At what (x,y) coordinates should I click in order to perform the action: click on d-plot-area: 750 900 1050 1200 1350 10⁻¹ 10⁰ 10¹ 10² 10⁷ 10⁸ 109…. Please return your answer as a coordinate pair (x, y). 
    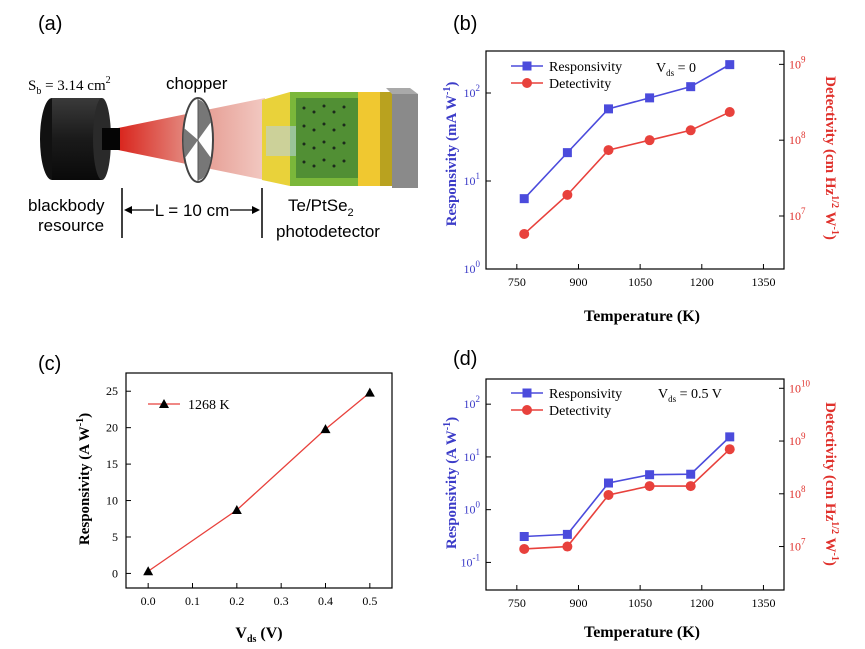
    Looking at the image, I should click on (636, 494).